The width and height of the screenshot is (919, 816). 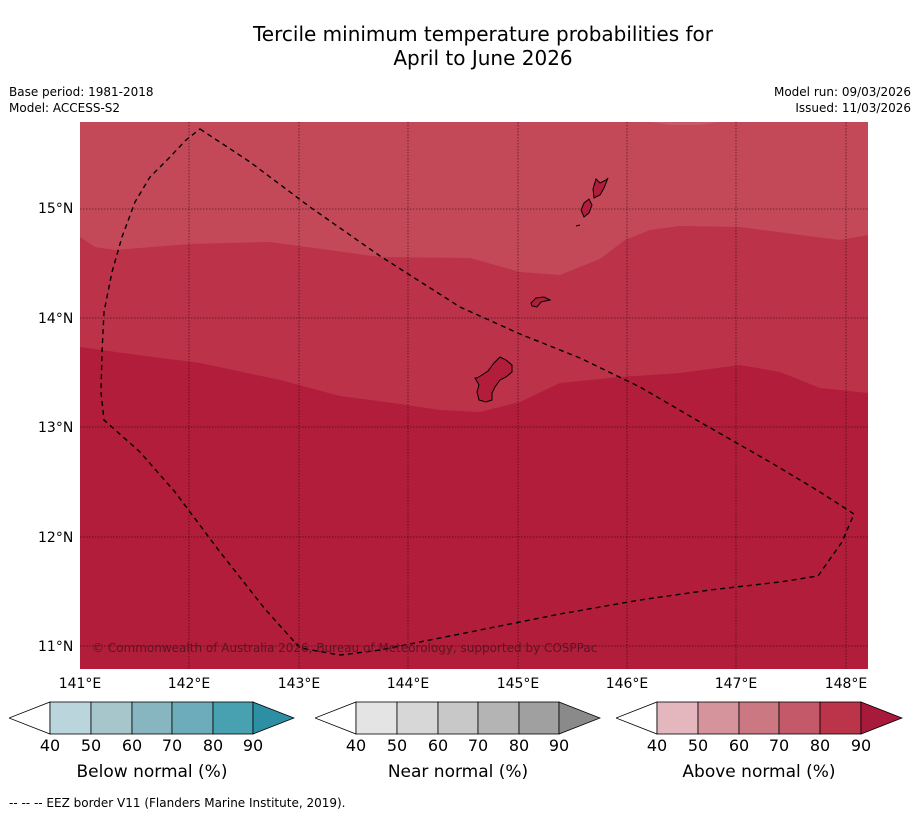 I want to click on near-tick: 40, so click(x=356, y=745).